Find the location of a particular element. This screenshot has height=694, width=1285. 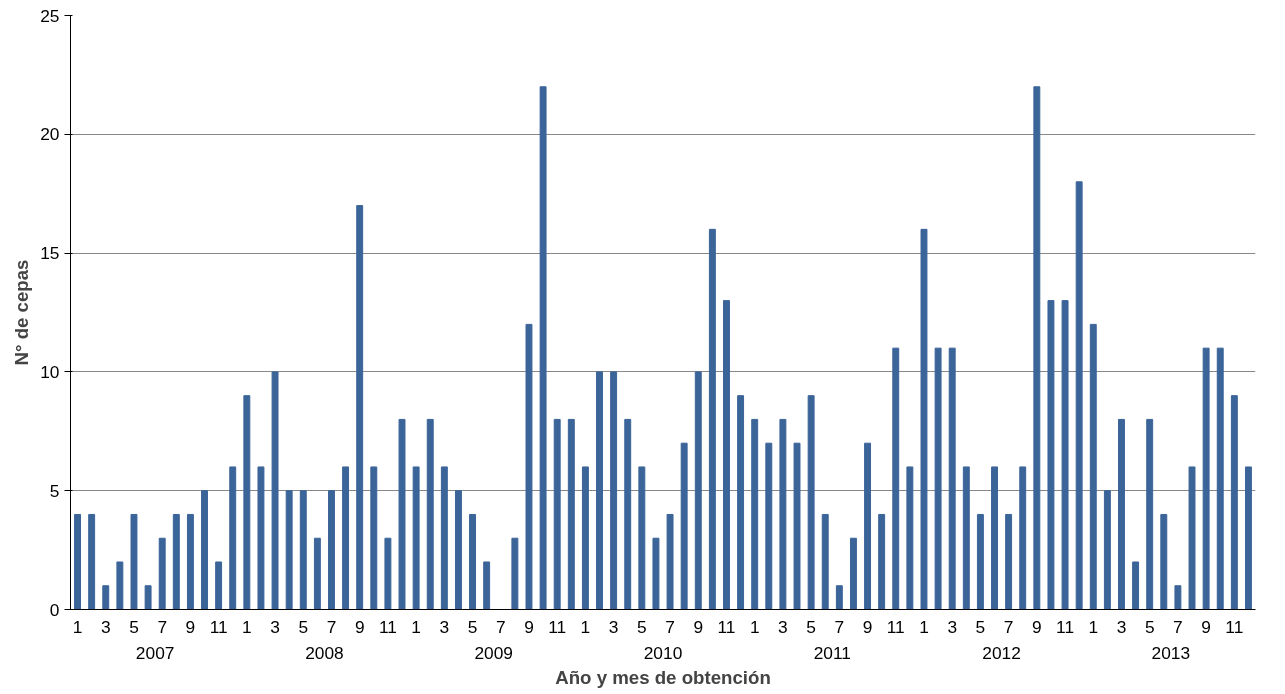

y-axis-title: N° de cepas is located at coordinates (22, 312).